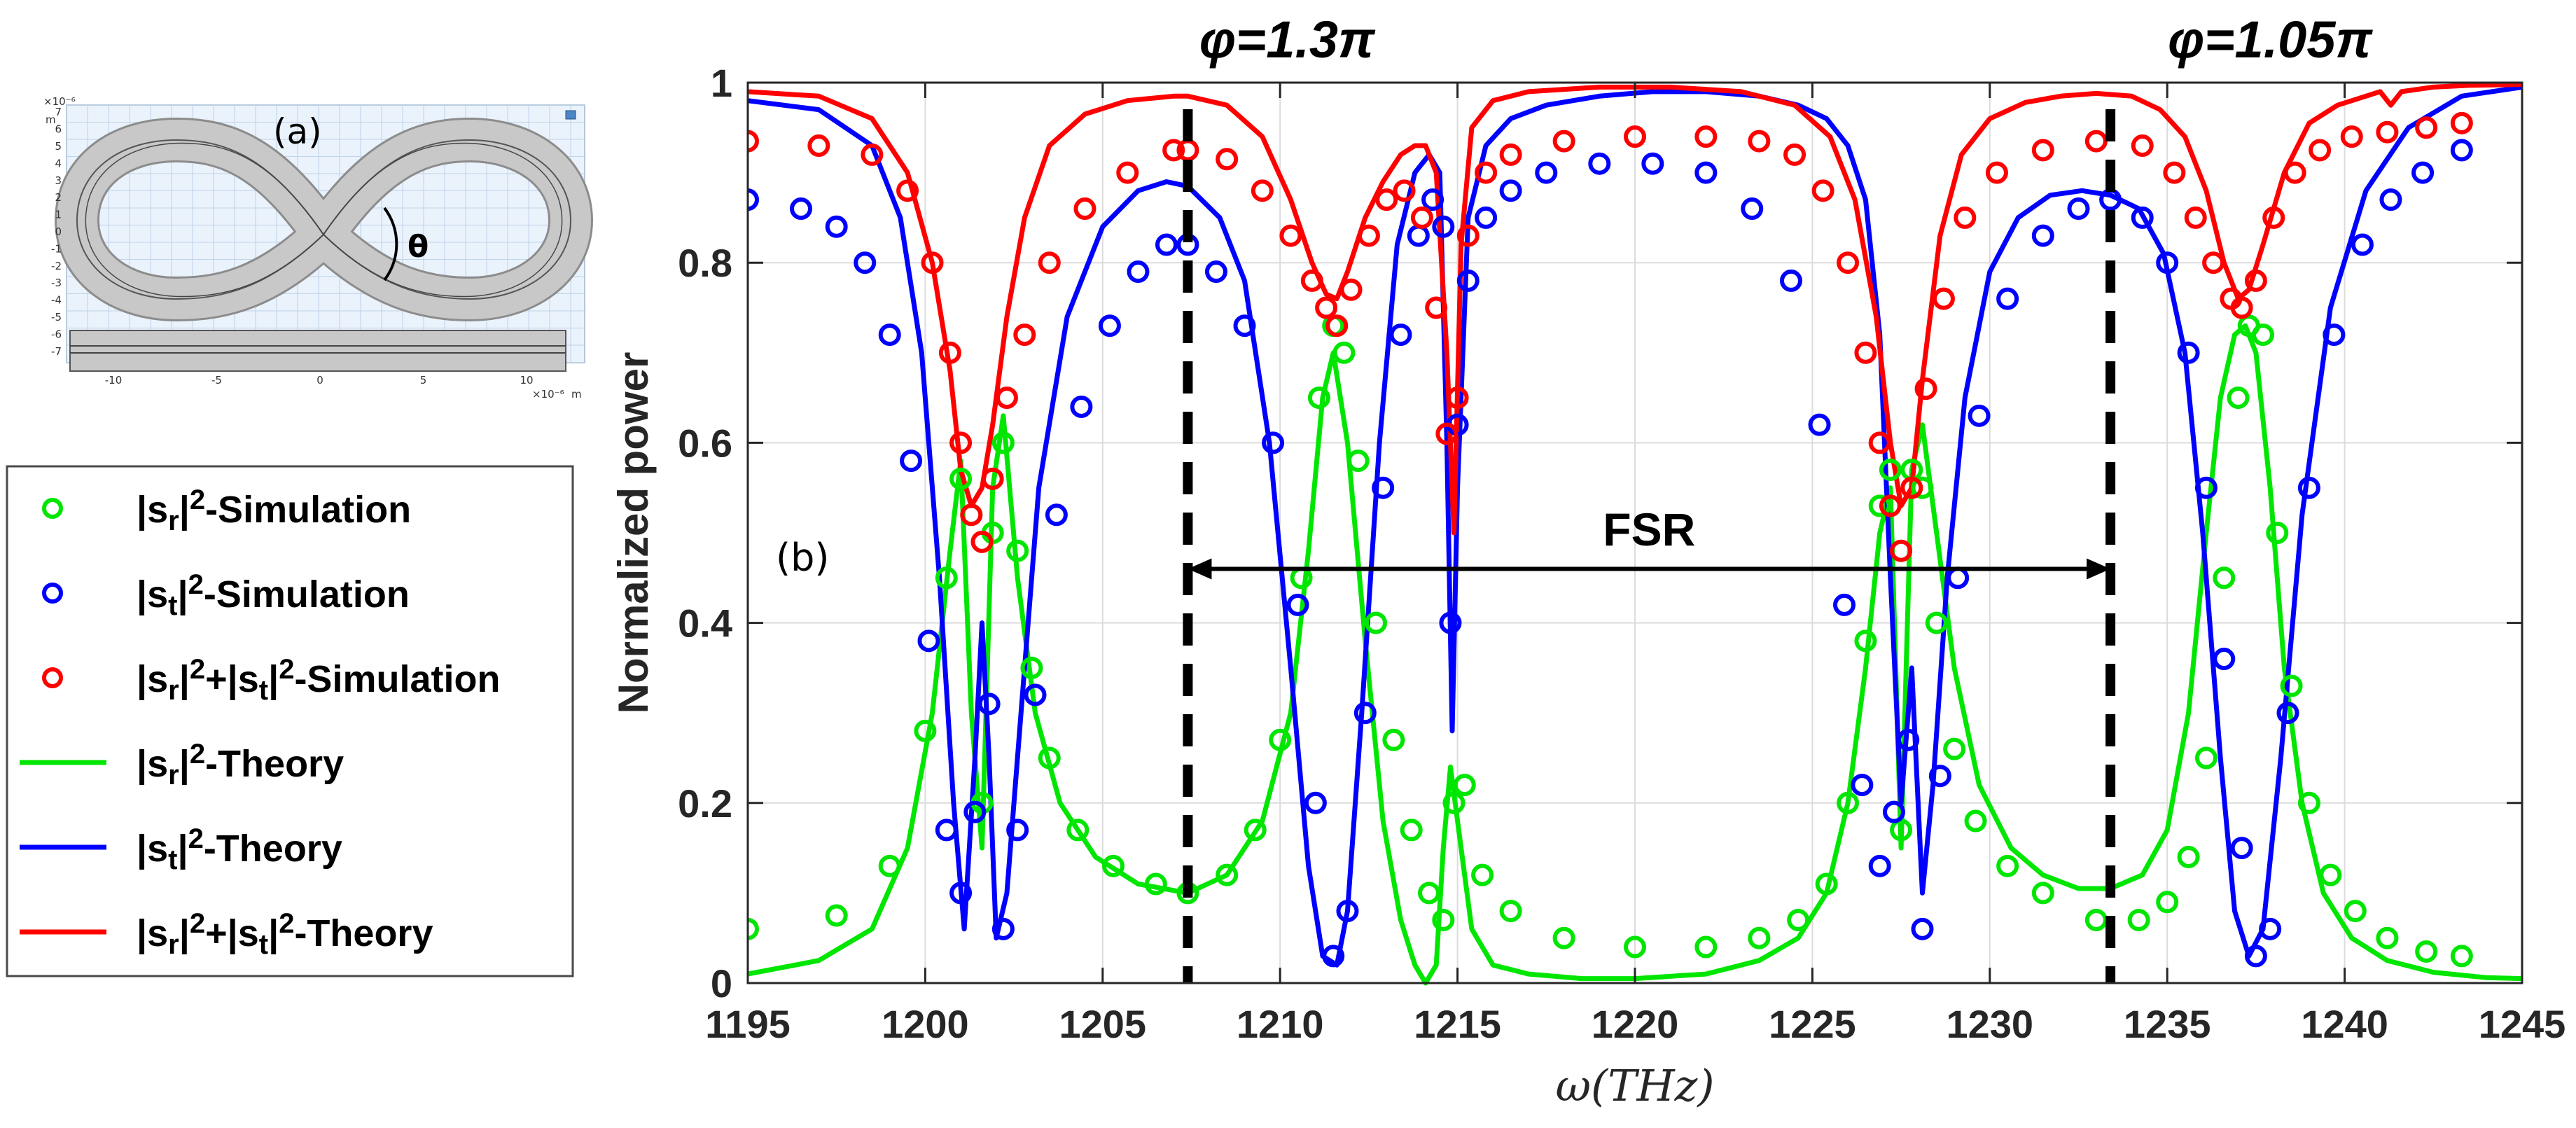  I want to click on inset-y-tick-labels: 7 6 5 4 3 2 1 0 -1 -2 -3 -4 -5 -6 -7, so click(56, 232).